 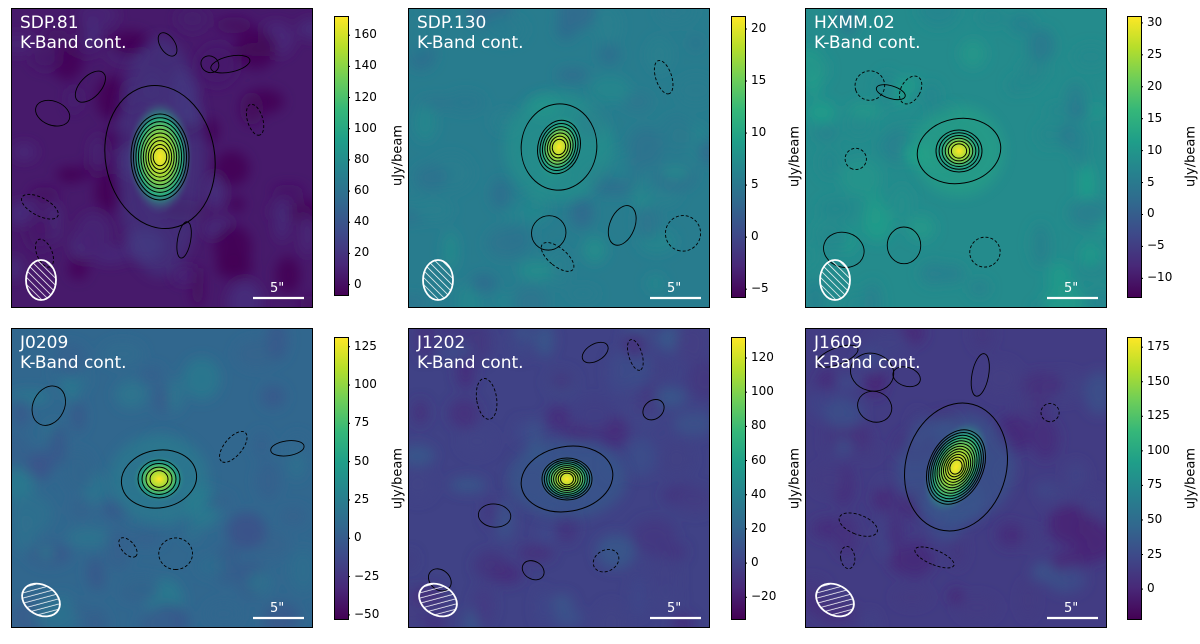 What do you see at coordinates (452, 23) in the screenshot?
I see `source-name: SDP.130` at bounding box center [452, 23].